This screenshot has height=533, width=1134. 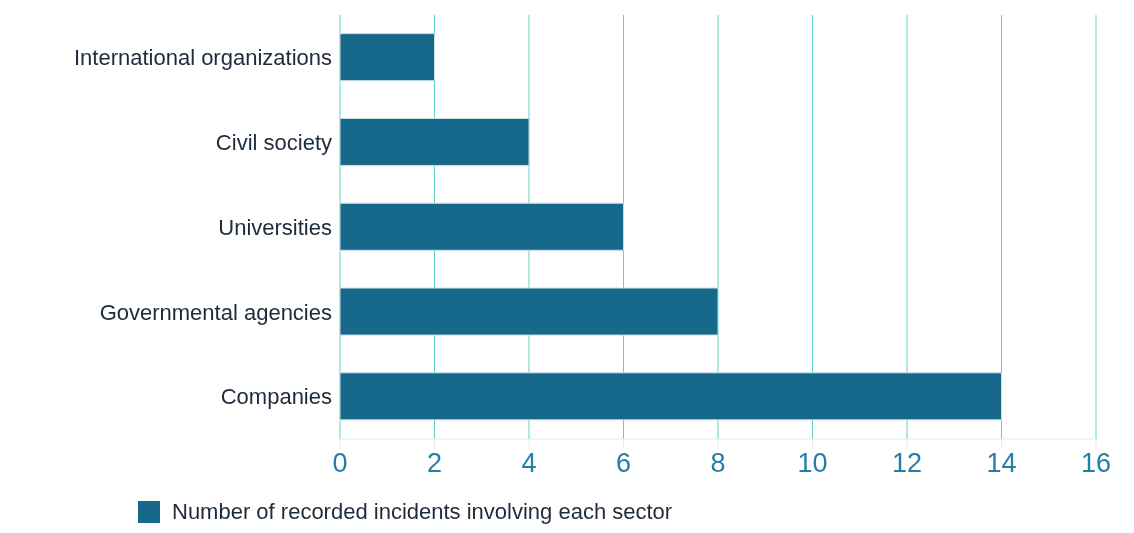 I want to click on y-tick-label: Universities, so click(x=275, y=227).